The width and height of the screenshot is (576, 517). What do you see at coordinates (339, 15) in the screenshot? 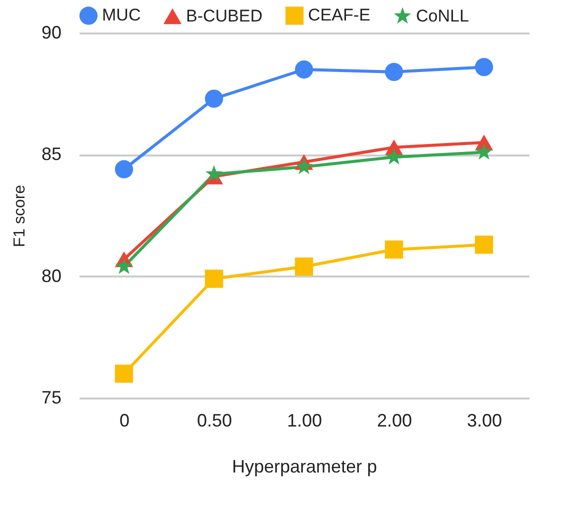
I see `legend-label: CEAF-E` at bounding box center [339, 15].